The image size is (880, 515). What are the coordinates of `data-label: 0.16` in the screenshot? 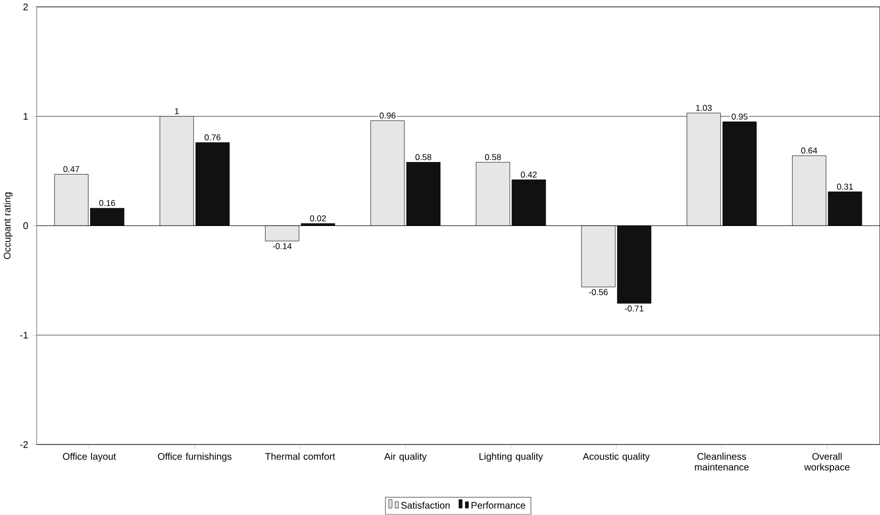 It's located at (107, 203).